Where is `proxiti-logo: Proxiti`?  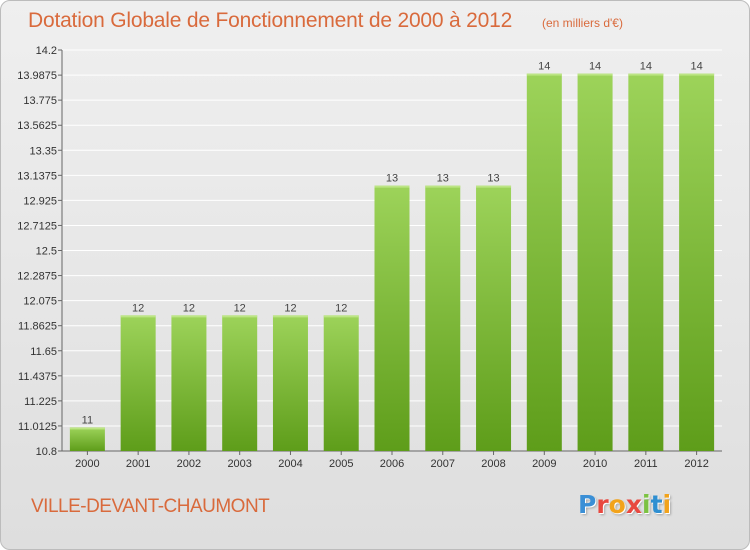 proxiti-logo: Proxiti is located at coordinates (624, 504).